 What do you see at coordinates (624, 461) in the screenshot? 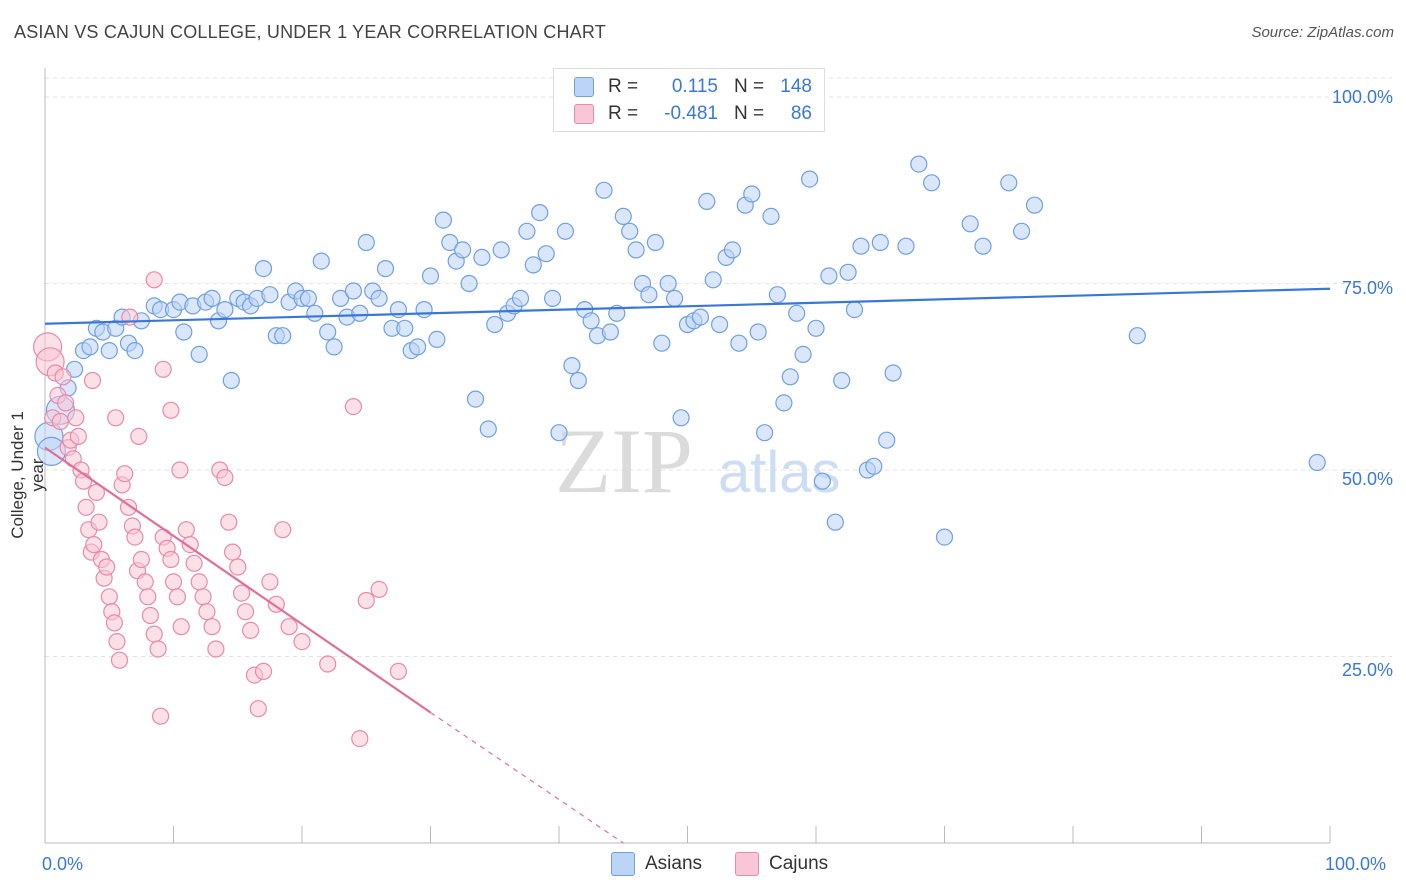
I see `watermark-zip: ZIP` at bounding box center [624, 461].